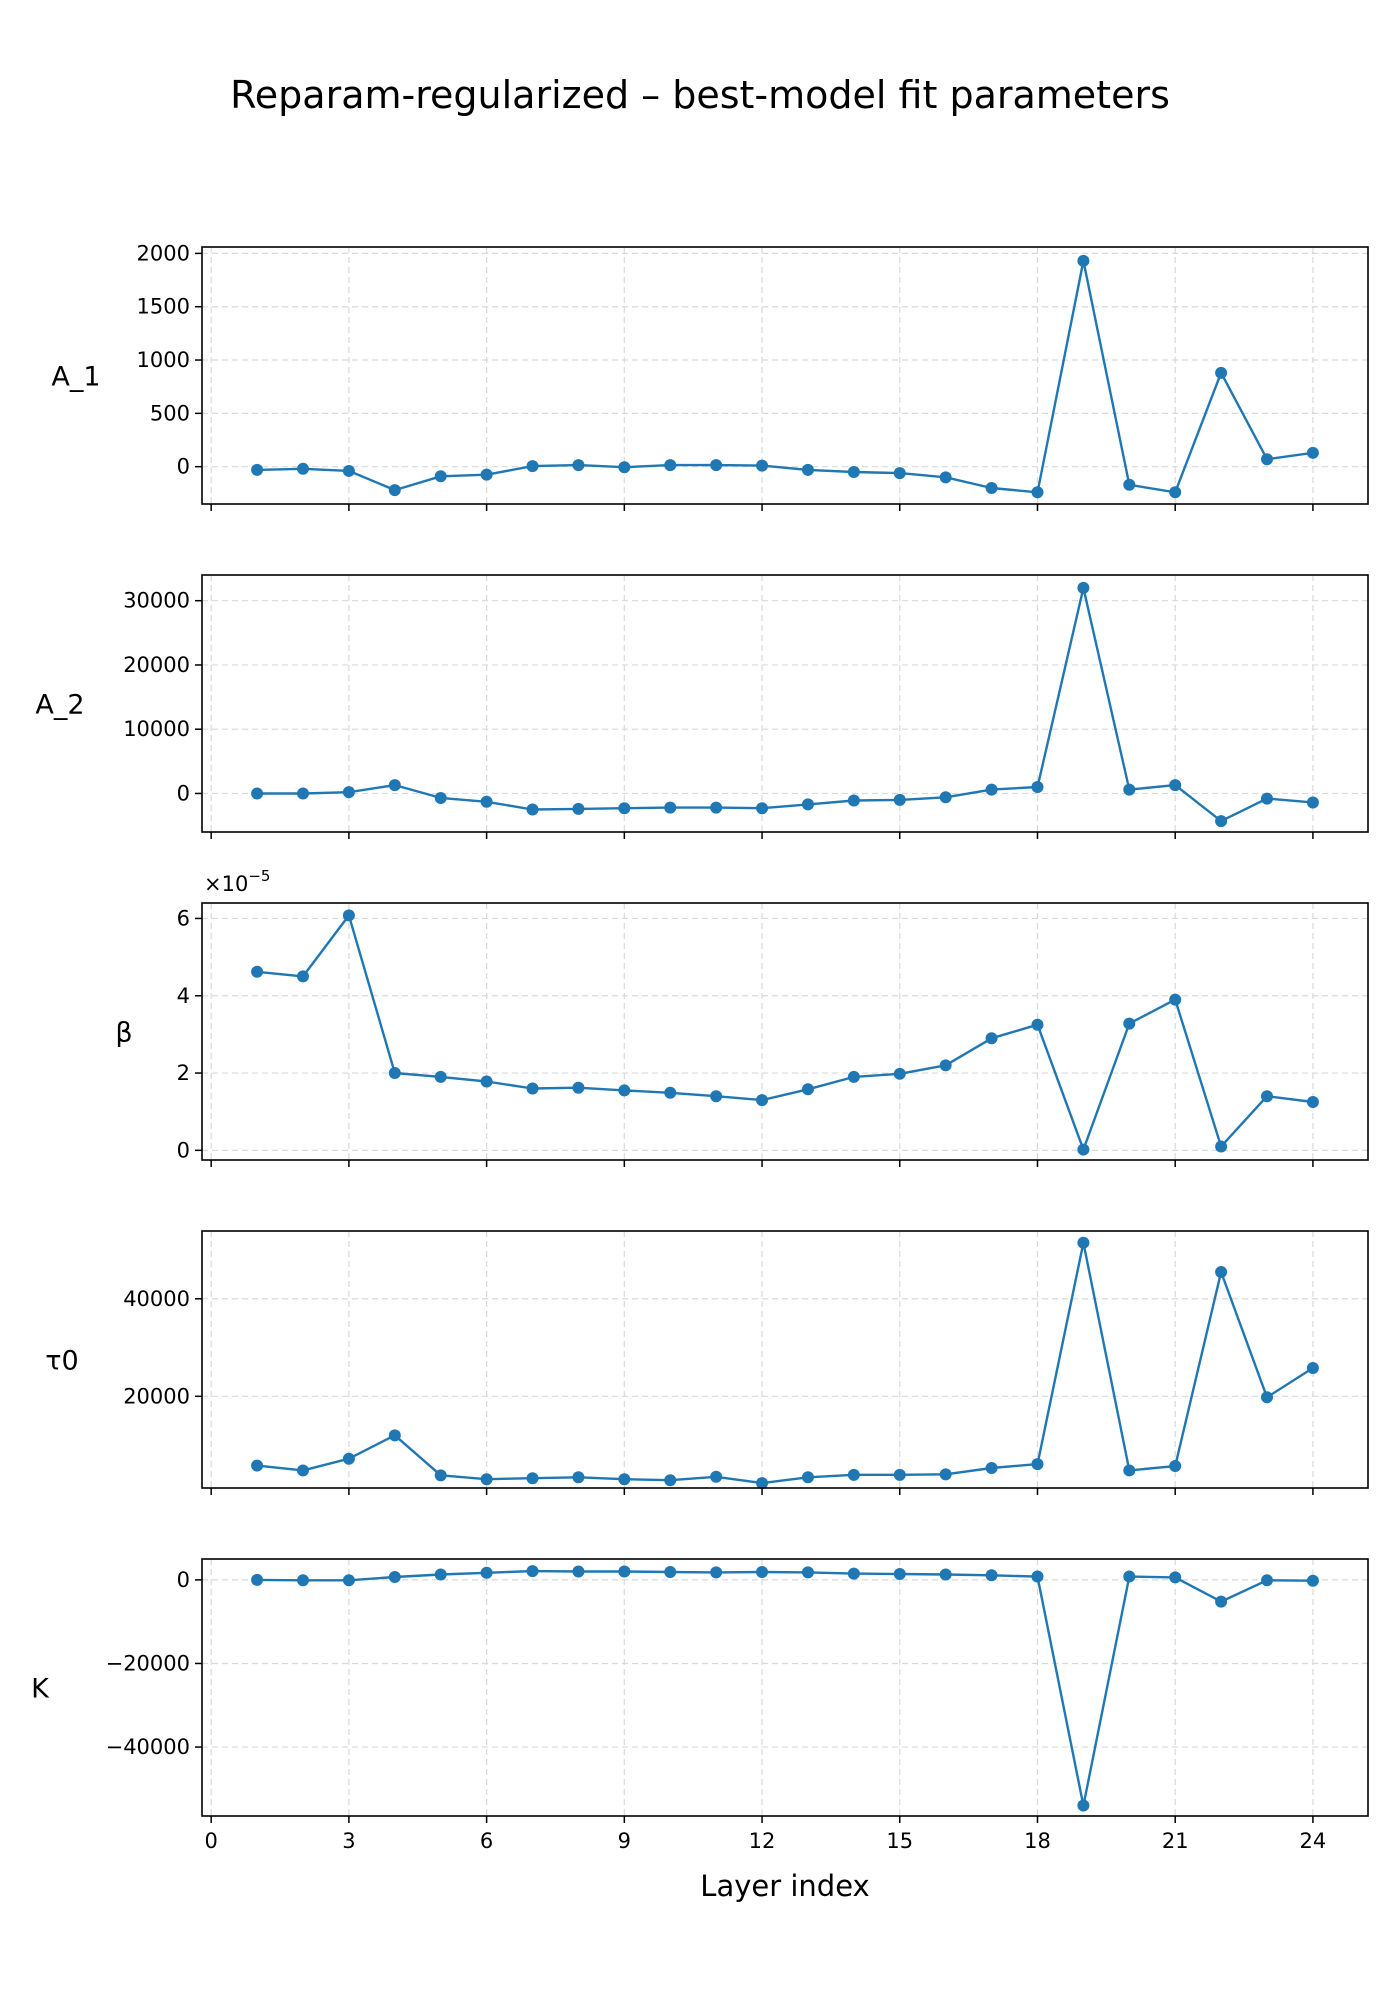 The image size is (1400, 2000). What do you see at coordinates (183, 1073) in the screenshot?
I see `y-tick-label: 2` at bounding box center [183, 1073].